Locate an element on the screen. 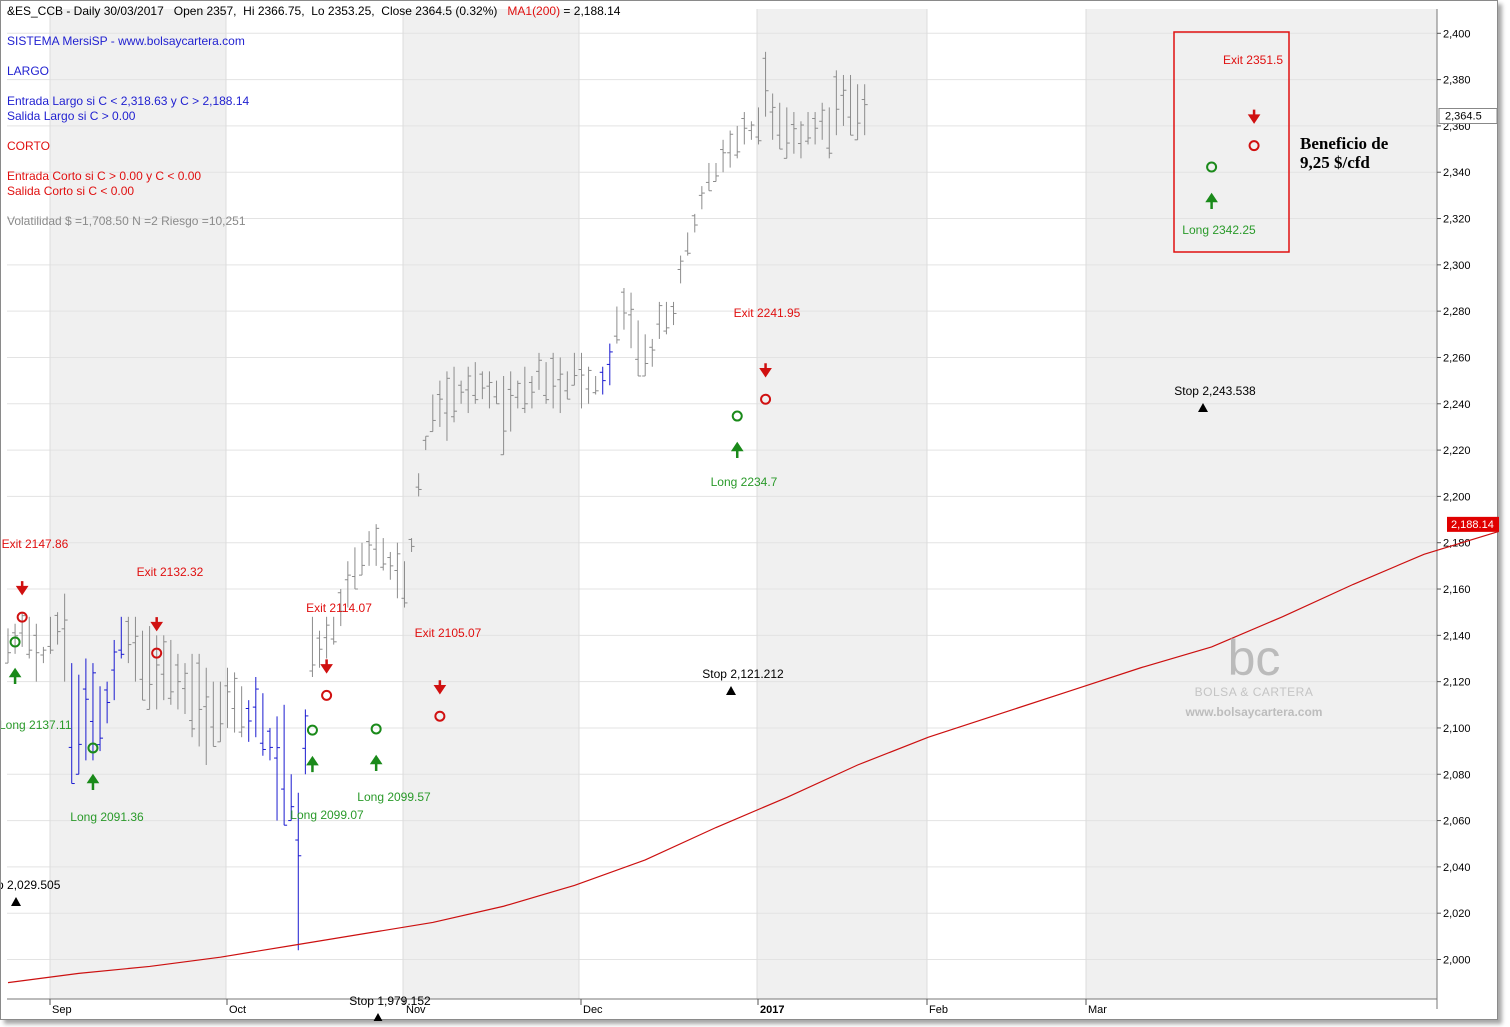  profit-annotation-line2: 9,25 $/cfd is located at coordinates (1335, 162).